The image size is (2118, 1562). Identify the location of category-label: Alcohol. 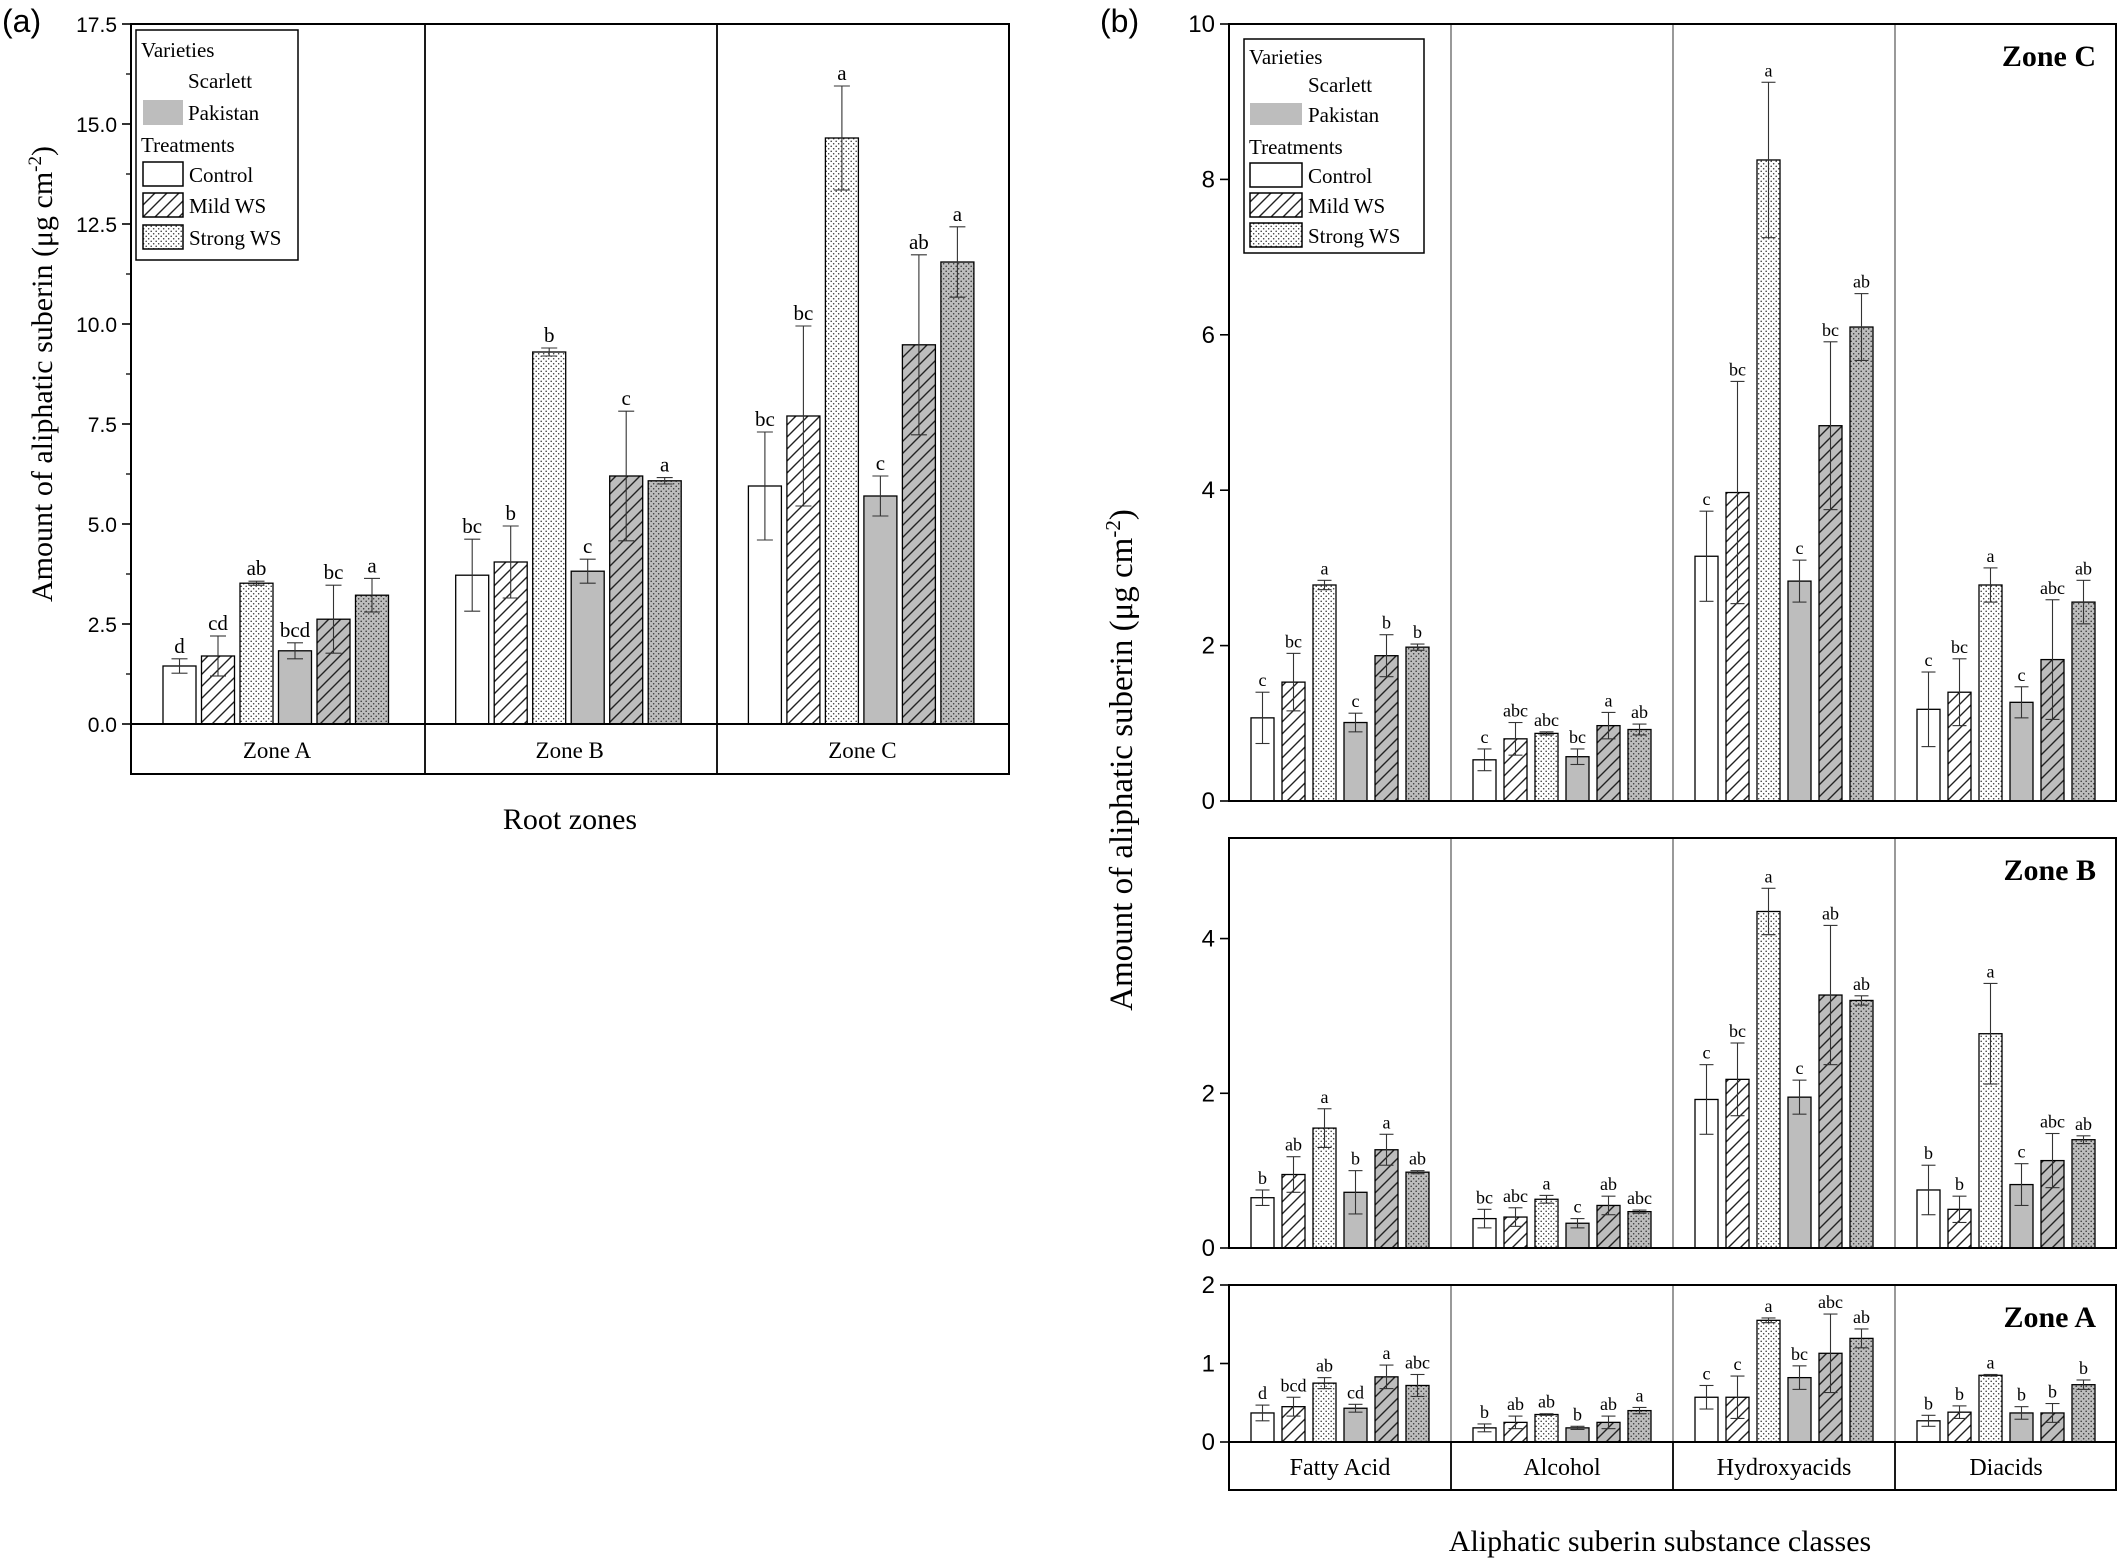
(1562, 1468).